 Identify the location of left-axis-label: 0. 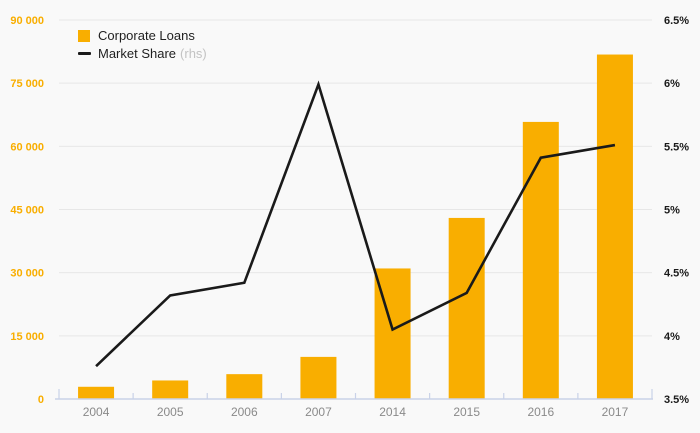
(41, 400).